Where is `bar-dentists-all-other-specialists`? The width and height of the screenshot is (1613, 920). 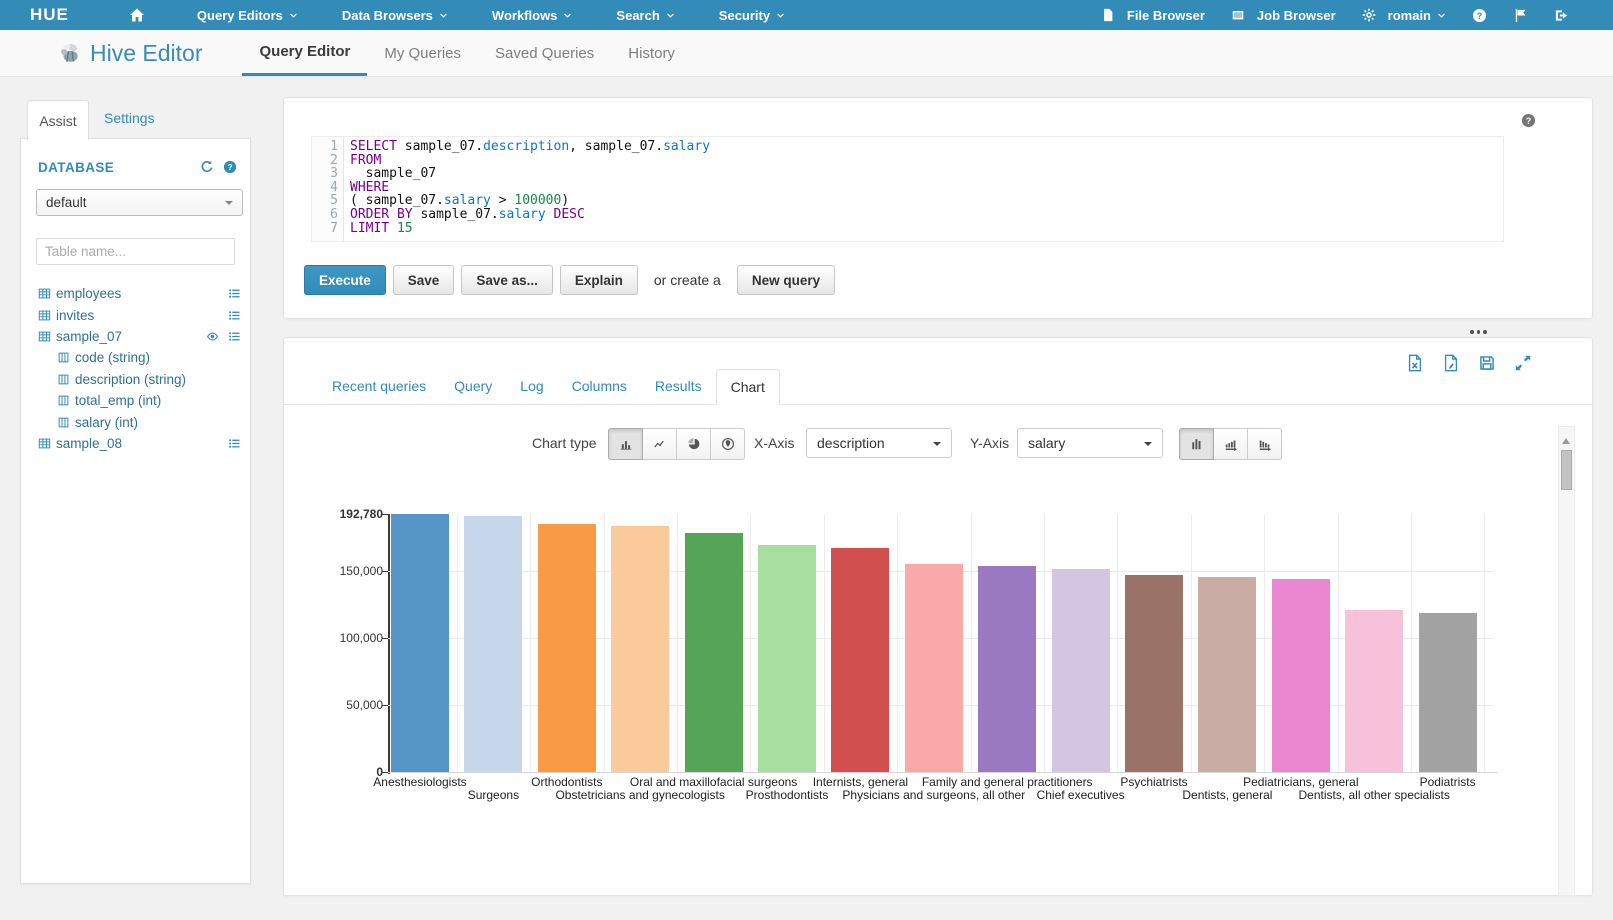
bar-dentists-all-other-specialists is located at coordinates (1374, 690).